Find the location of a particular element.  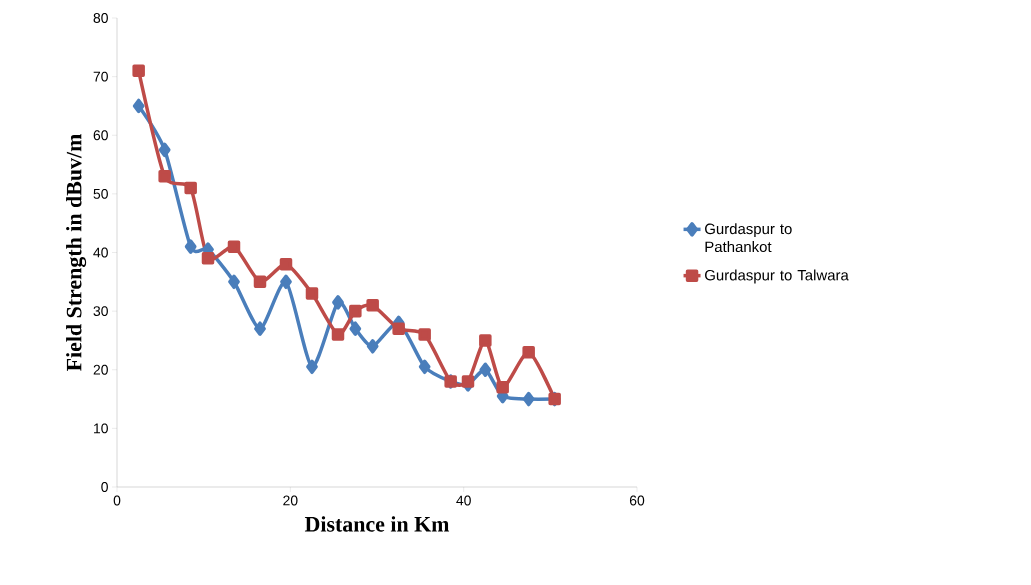

y-tick-label: 30 is located at coordinates (100, 311).